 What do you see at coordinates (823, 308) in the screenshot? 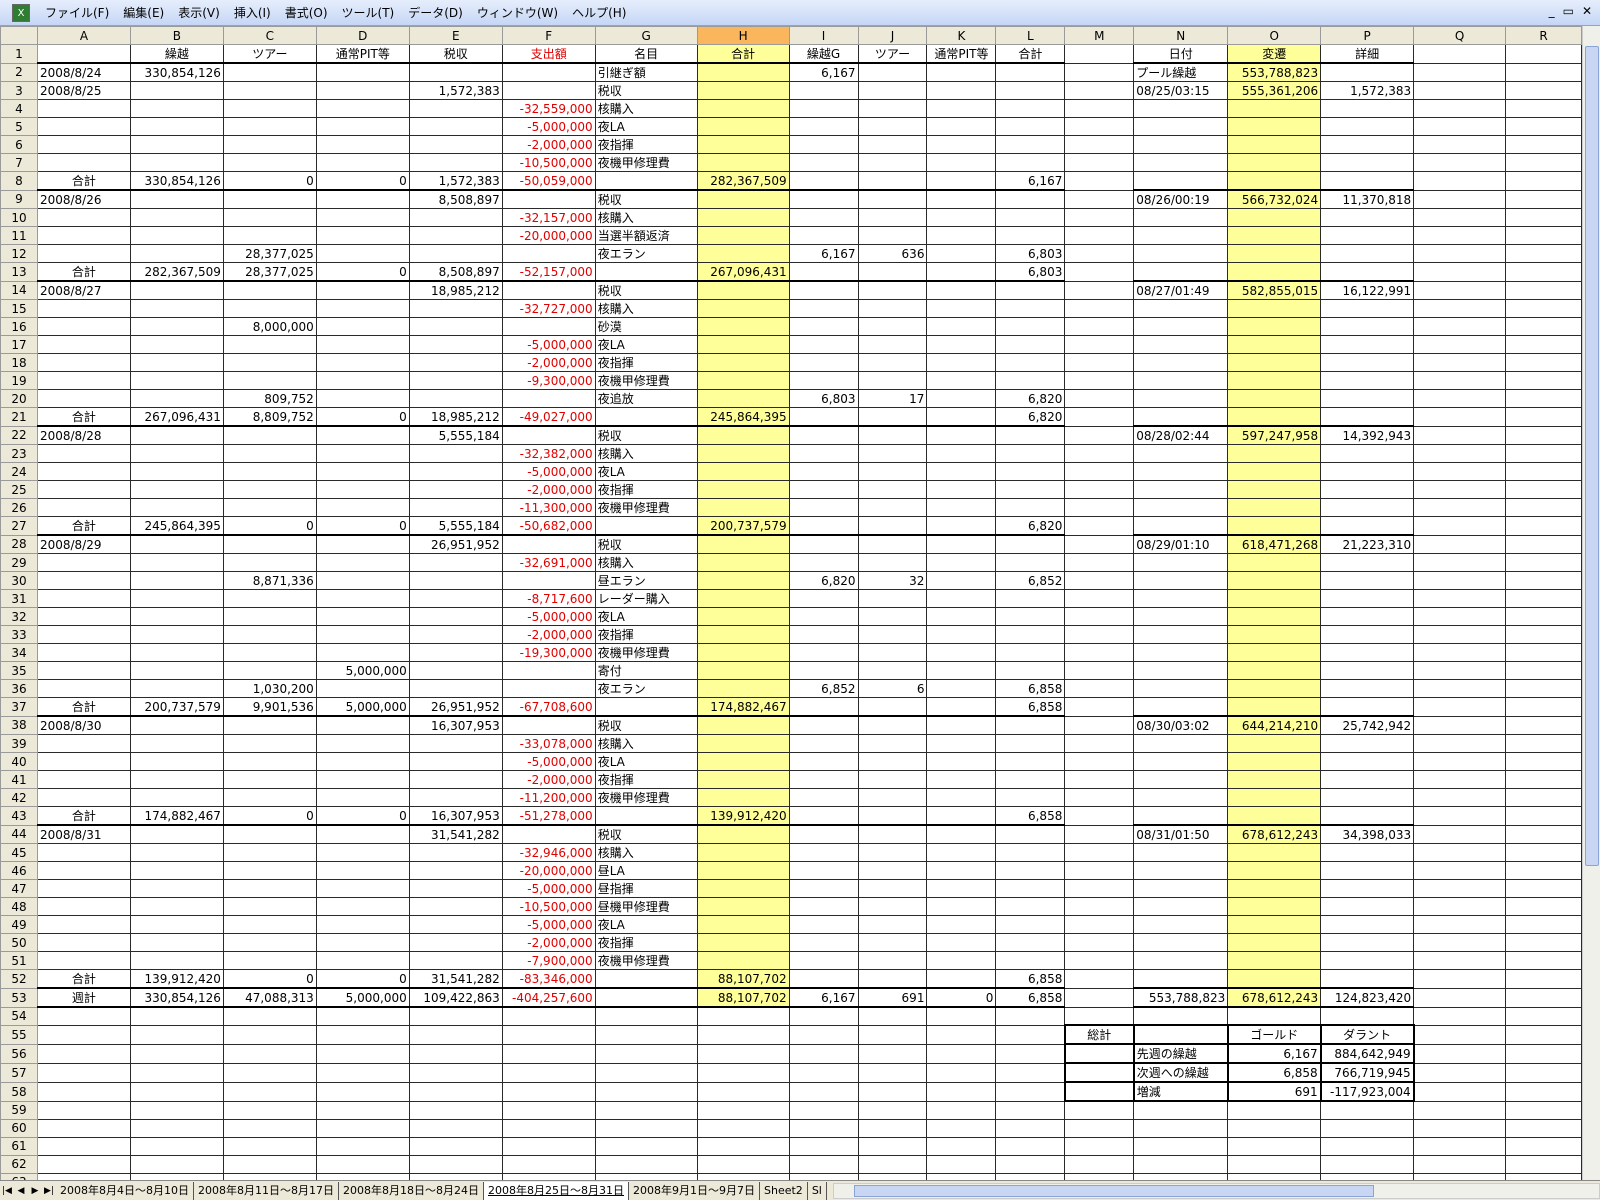
I see `cell-I15` at bounding box center [823, 308].